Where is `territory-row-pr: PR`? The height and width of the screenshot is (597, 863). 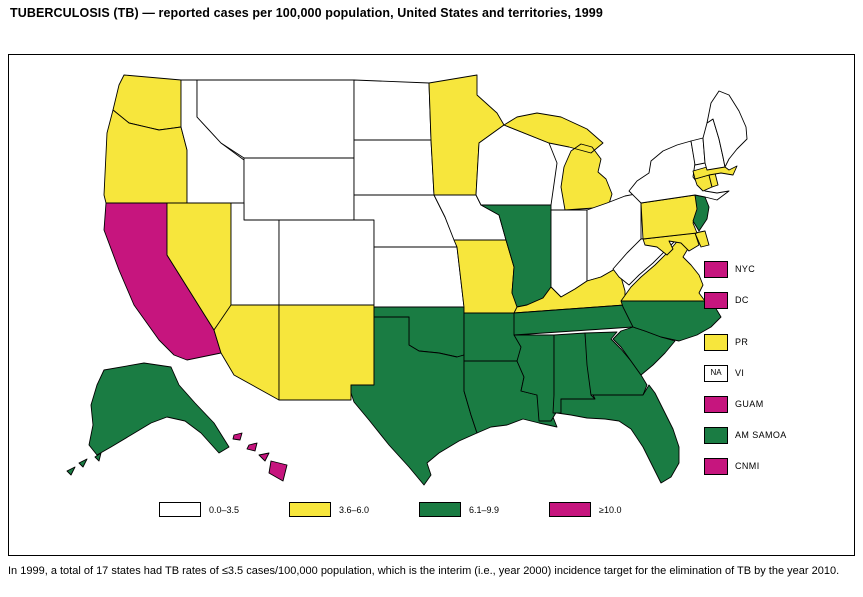
territory-row-pr: PR is located at coordinates (745, 342).